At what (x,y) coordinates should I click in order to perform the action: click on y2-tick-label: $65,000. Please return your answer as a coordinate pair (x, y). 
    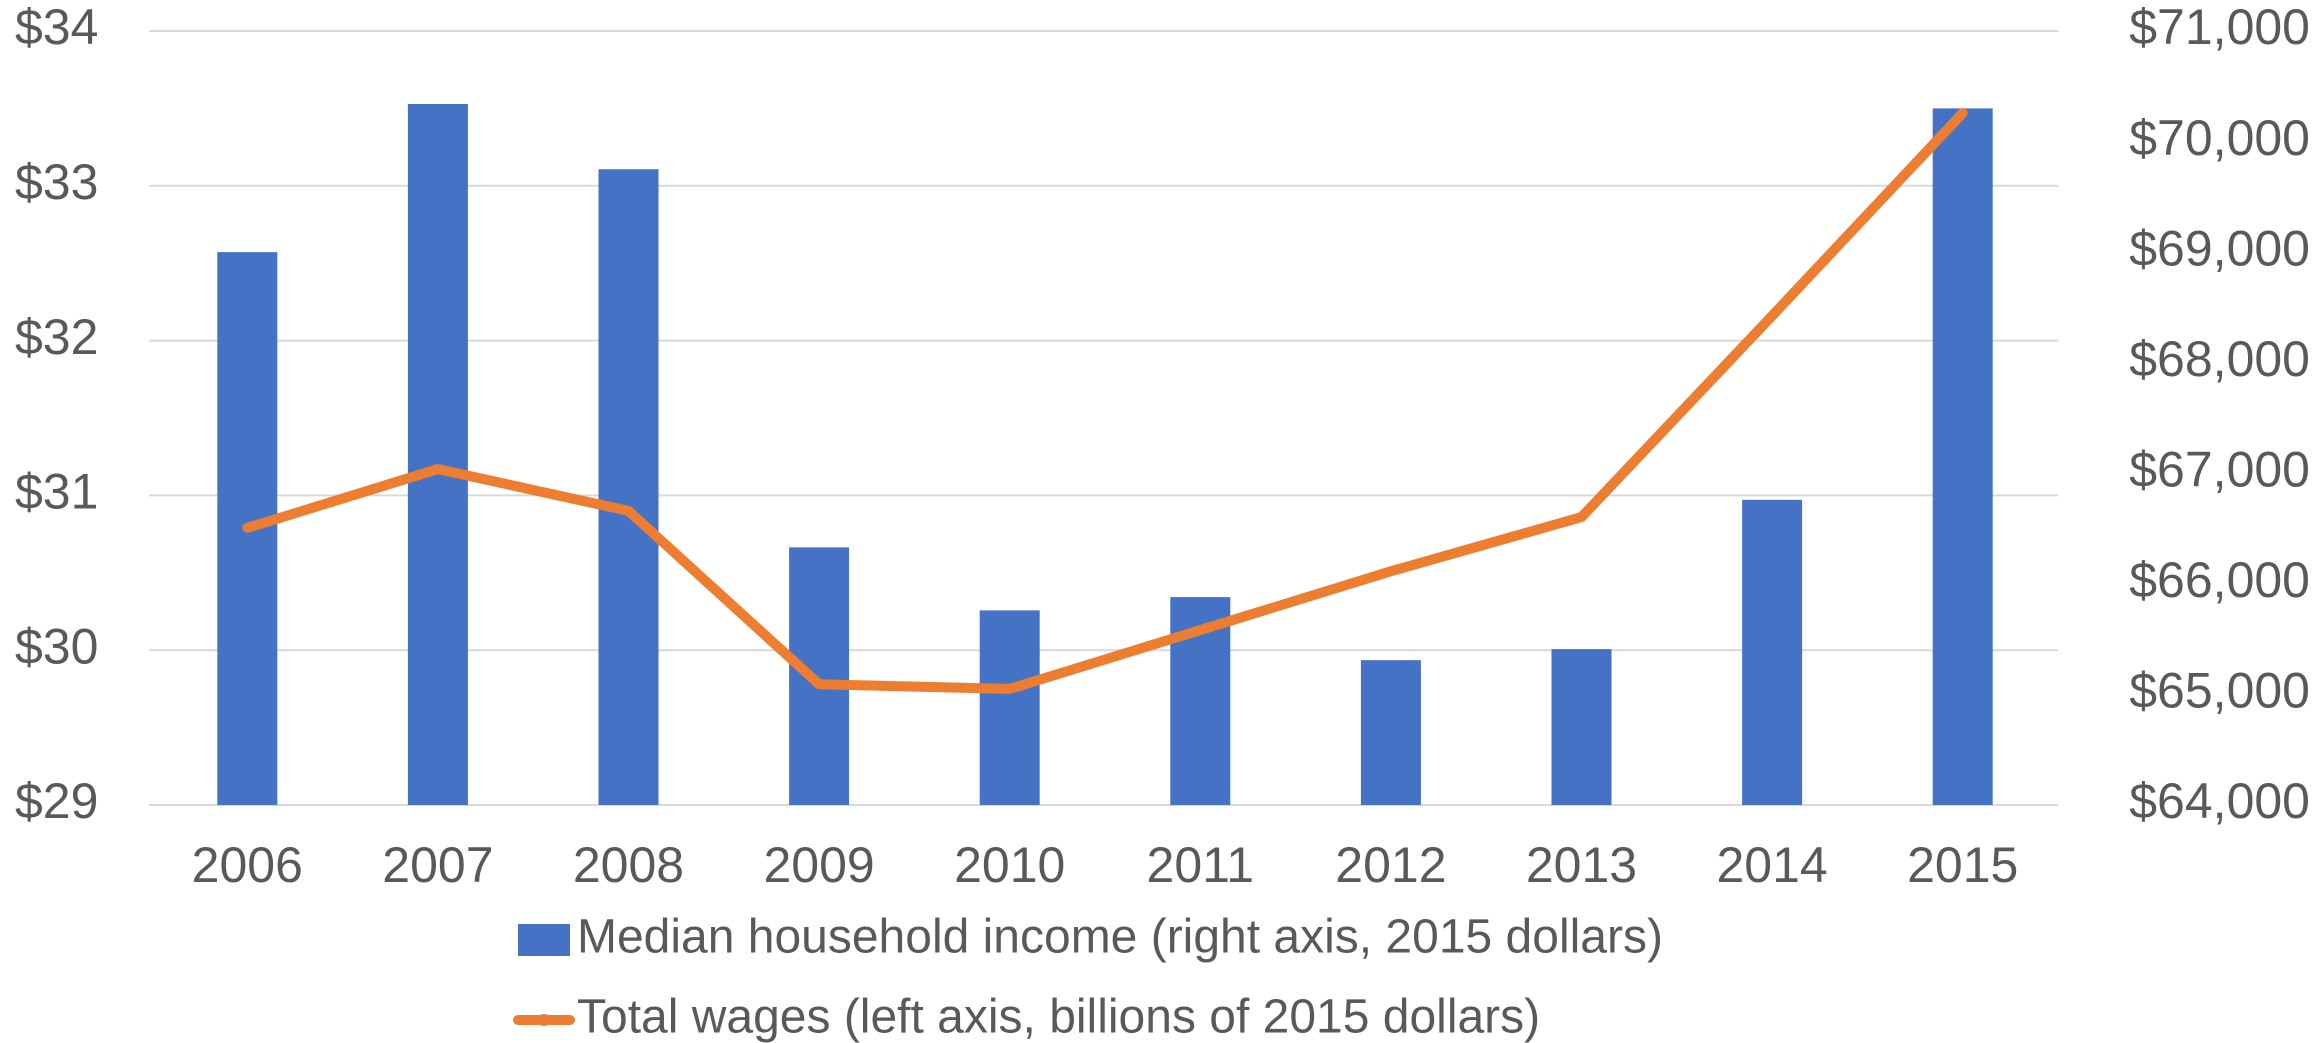
    Looking at the image, I should click on (2219, 691).